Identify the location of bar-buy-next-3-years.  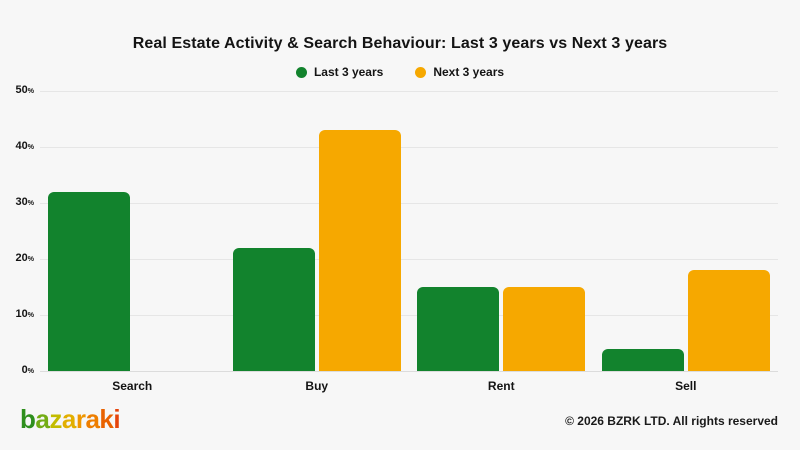
(359, 250).